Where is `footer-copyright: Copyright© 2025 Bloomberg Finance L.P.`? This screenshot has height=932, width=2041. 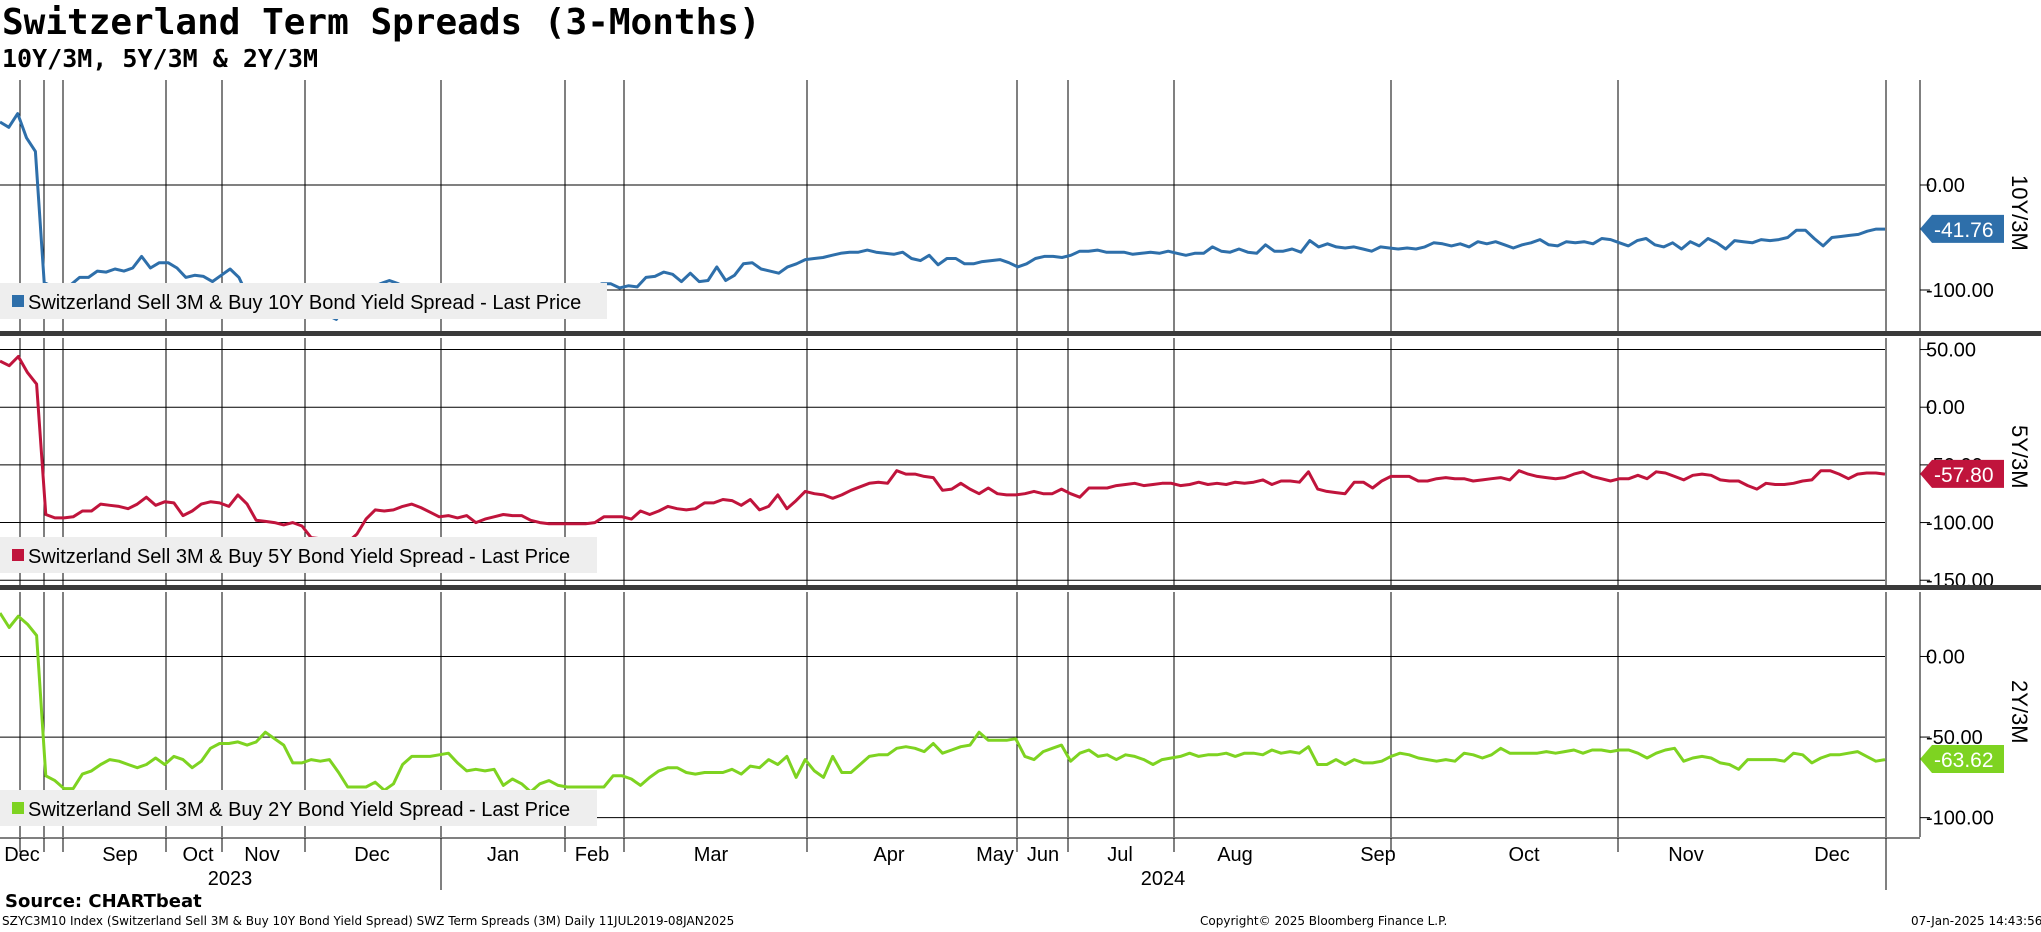
footer-copyright: Copyright© 2025 Bloomberg Finance L.P. is located at coordinates (1324, 921).